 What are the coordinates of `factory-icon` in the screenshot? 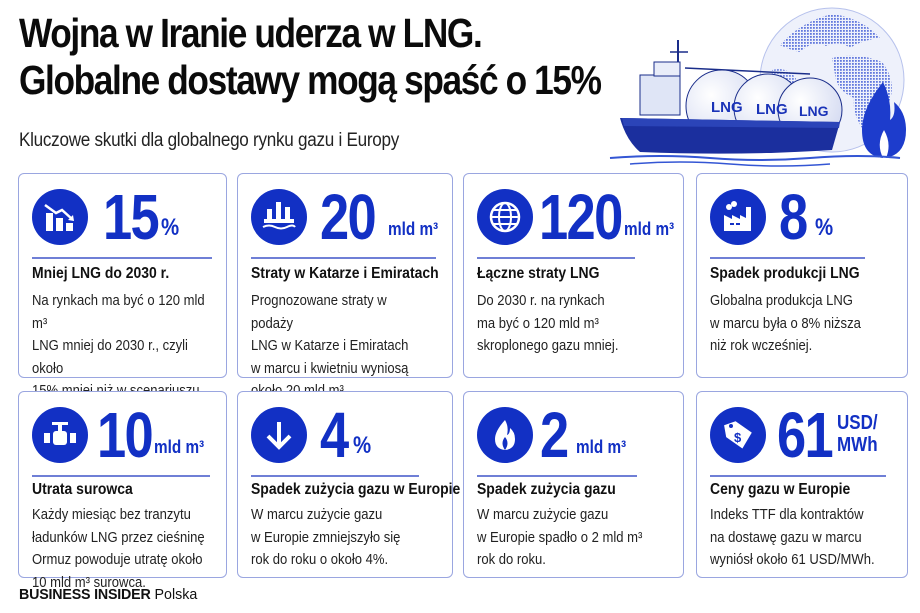 It's located at (738, 217).